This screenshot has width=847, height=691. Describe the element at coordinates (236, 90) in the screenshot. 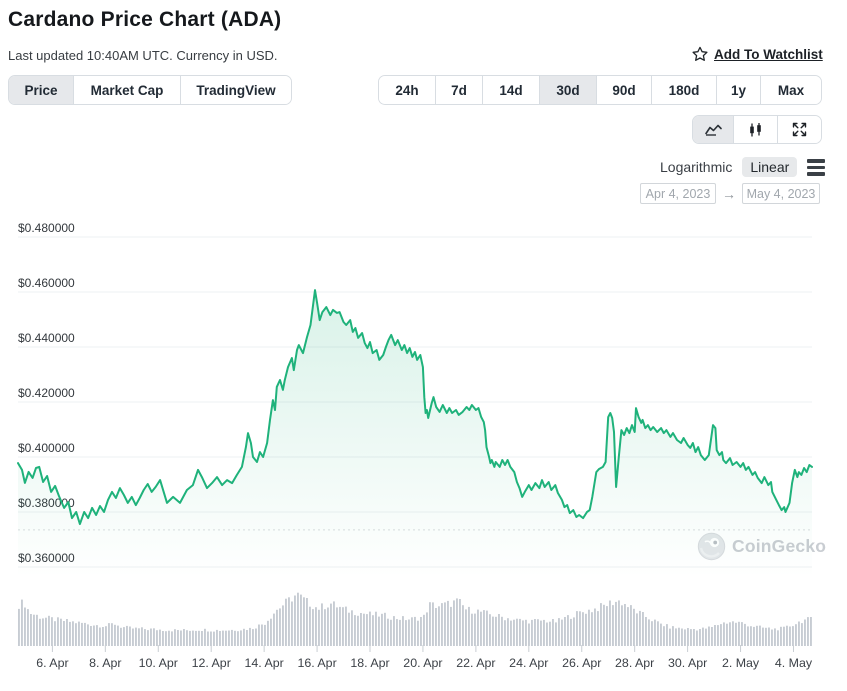

I see `tab-tradingview: TradingView` at that location.